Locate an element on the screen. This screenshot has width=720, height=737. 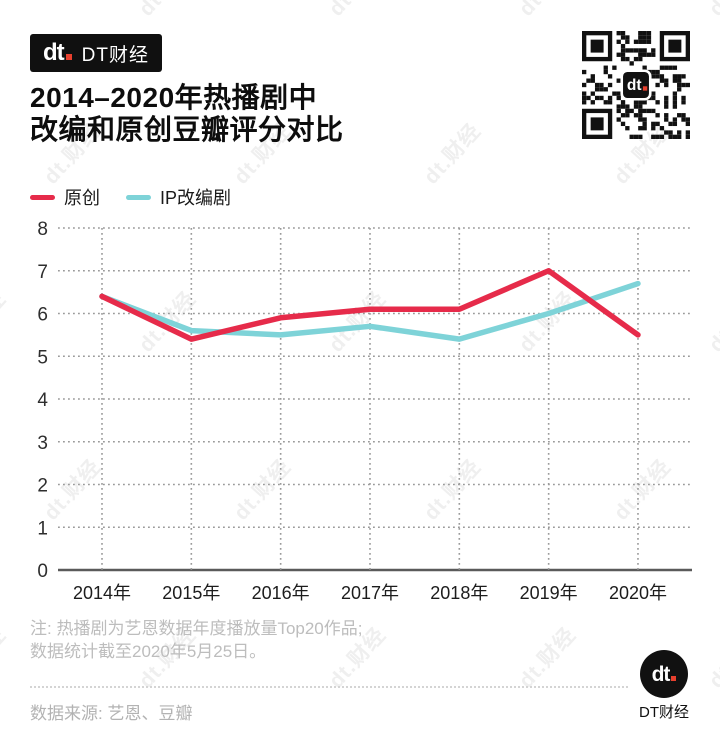
svg-text: 1 is located at coordinates (42, 528).